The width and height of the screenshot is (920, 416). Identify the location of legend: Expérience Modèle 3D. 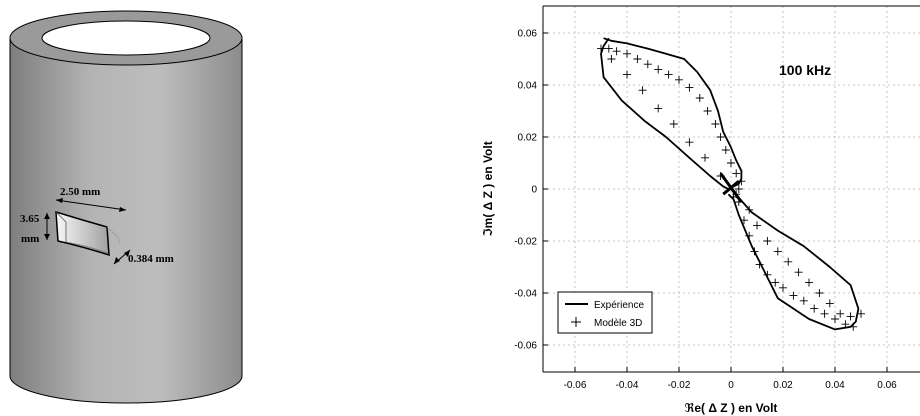
(605, 312).